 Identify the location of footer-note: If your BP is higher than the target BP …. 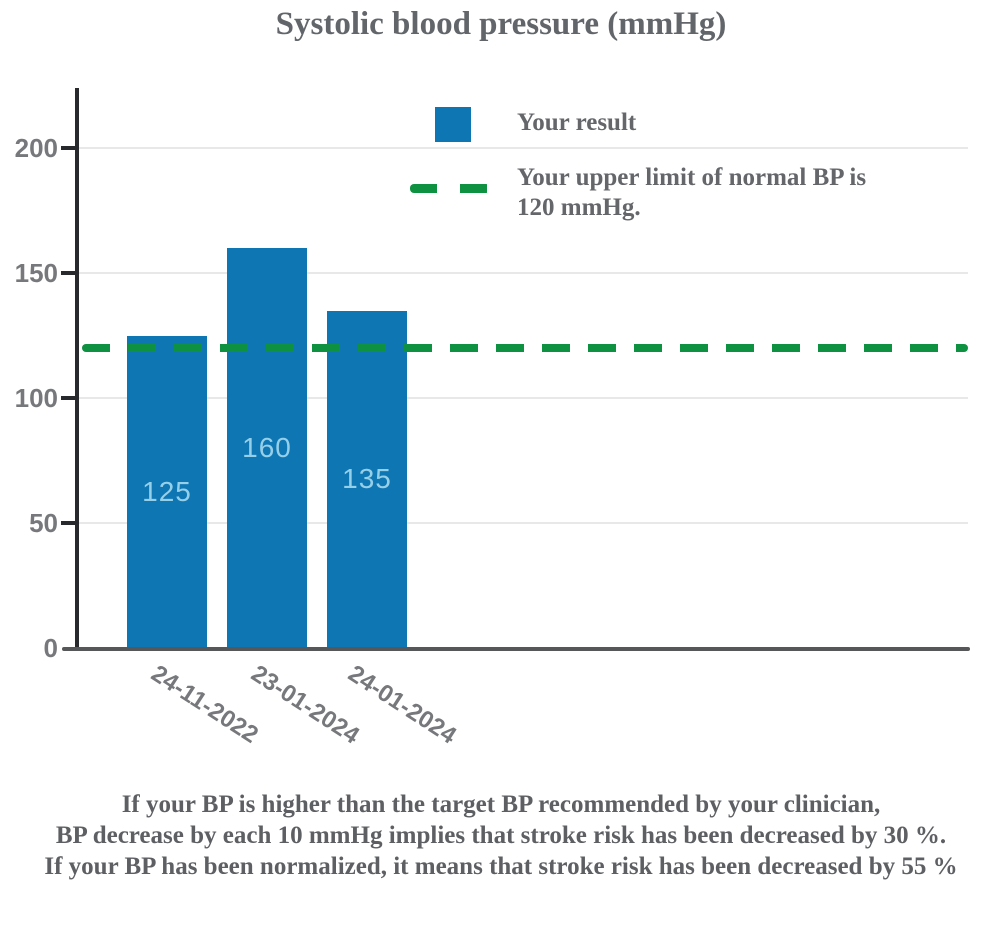
(501, 835).